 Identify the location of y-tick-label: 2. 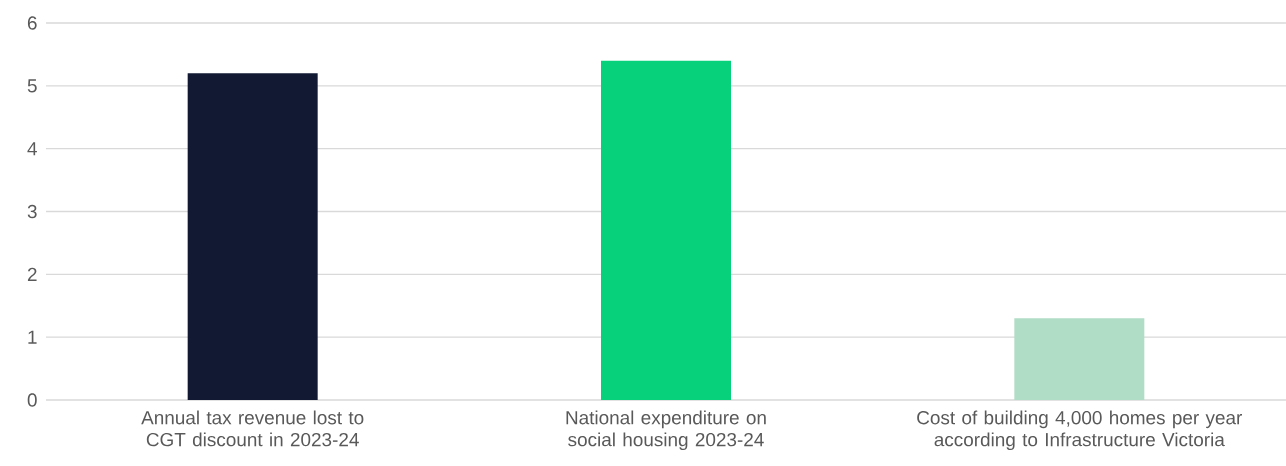
(32, 274).